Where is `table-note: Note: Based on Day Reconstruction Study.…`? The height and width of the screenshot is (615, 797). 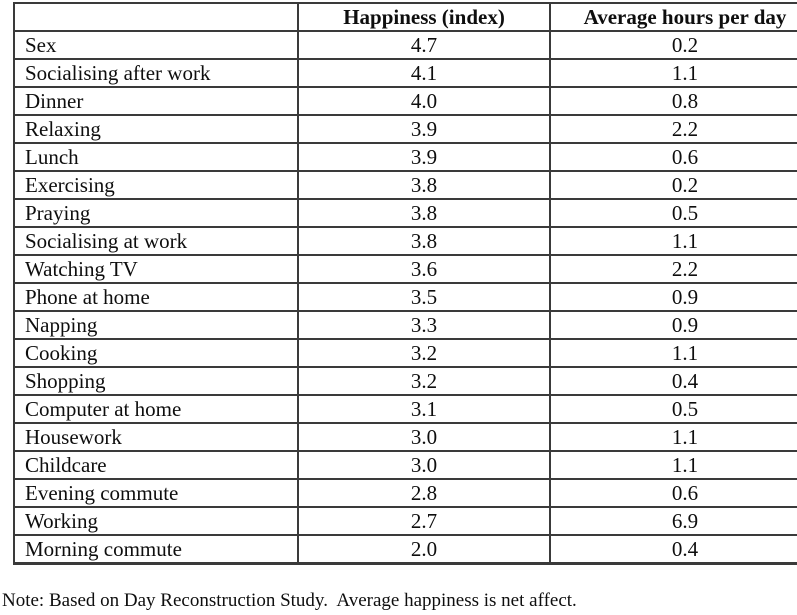
table-note: Note: Based on Day Reconstruction Study.… is located at coordinates (289, 600).